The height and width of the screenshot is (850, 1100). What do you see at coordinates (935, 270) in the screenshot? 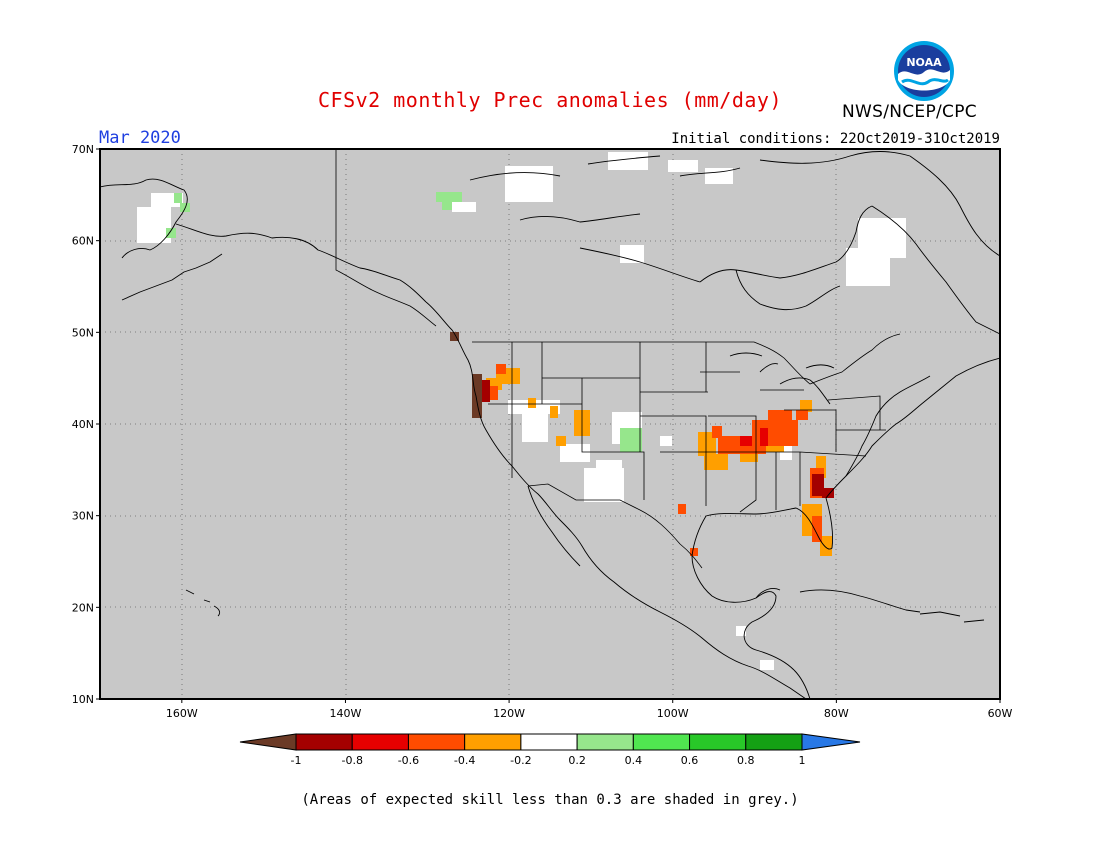
I see `labrador-coast` at bounding box center [935, 270].